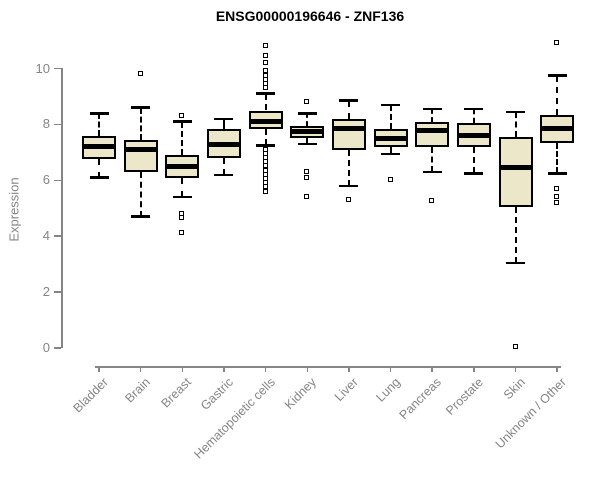  What do you see at coordinates (14, 209) in the screenshot?
I see `y-axis-label: Expression` at bounding box center [14, 209].